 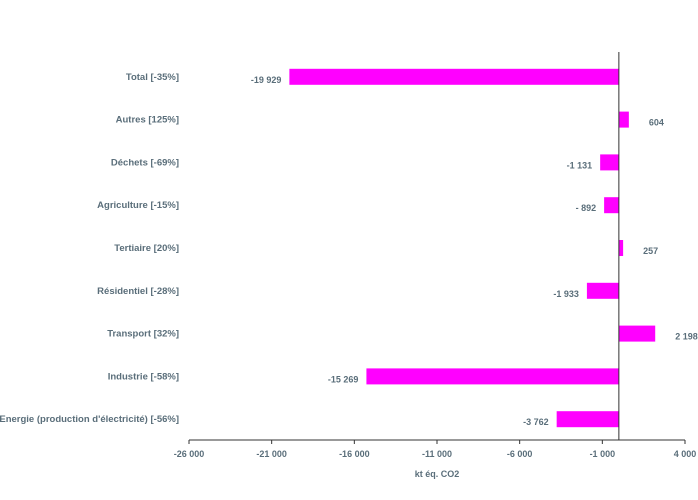 What do you see at coordinates (143, 334) in the screenshot?
I see `category-label-6: Transport [32%]` at bounding box center [143, 334].